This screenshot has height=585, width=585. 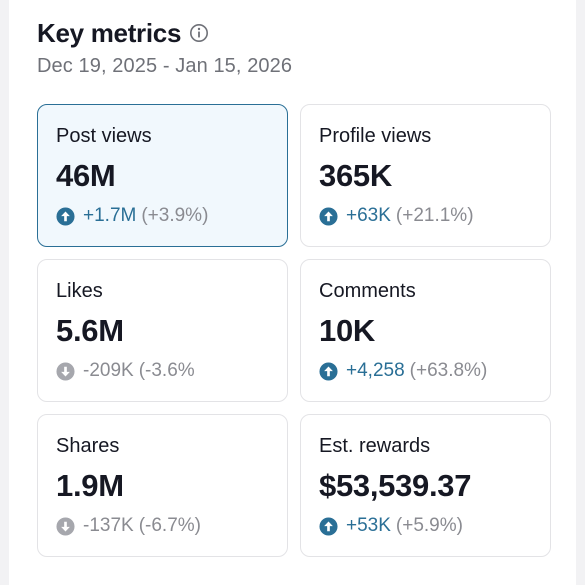 I want to click on metric-label: Profile views, so click(x=375, y=136).